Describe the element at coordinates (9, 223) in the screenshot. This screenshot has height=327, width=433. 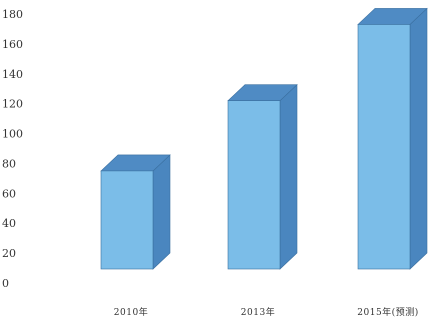
I see `y-tick-label: 40` at that location.